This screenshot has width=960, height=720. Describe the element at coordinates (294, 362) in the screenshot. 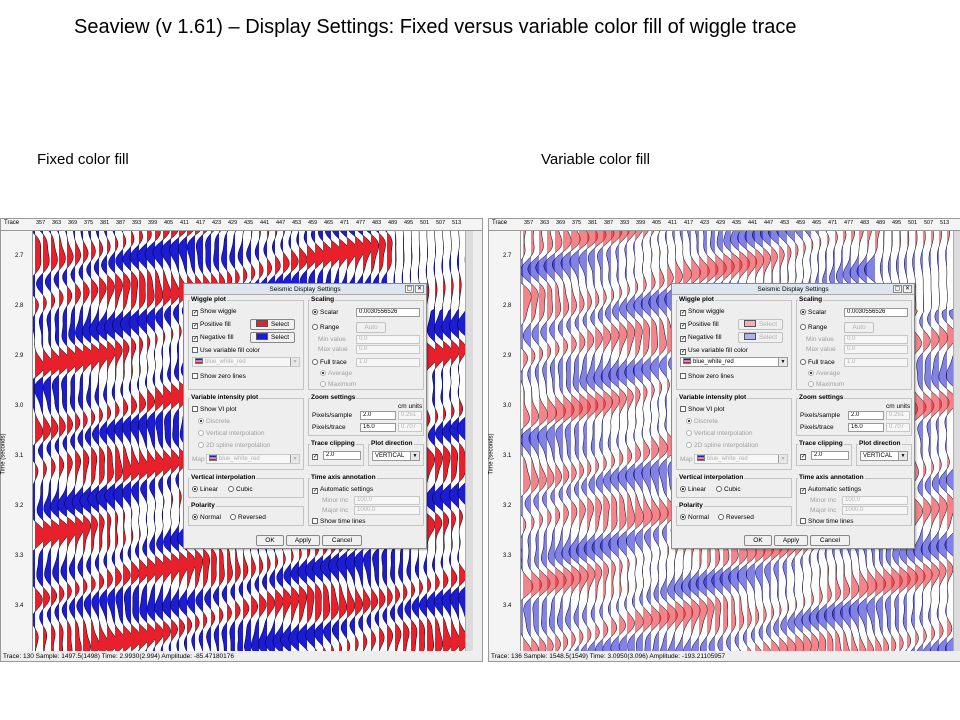

I see `chevron-down-icon: ▼` at that location.